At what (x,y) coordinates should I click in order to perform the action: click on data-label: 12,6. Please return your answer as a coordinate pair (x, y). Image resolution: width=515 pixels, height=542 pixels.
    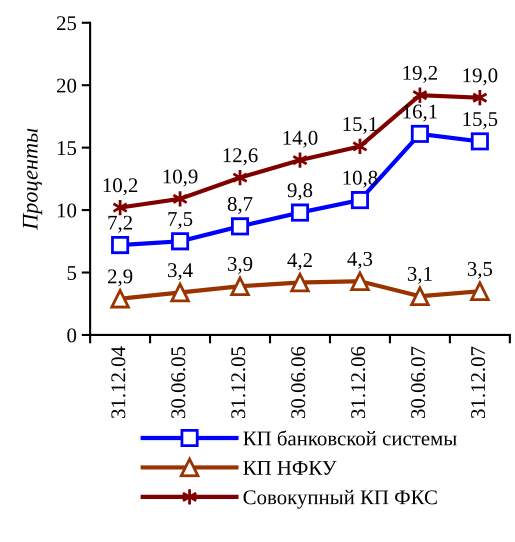
    Looking at the image, I should click on (241, 157).